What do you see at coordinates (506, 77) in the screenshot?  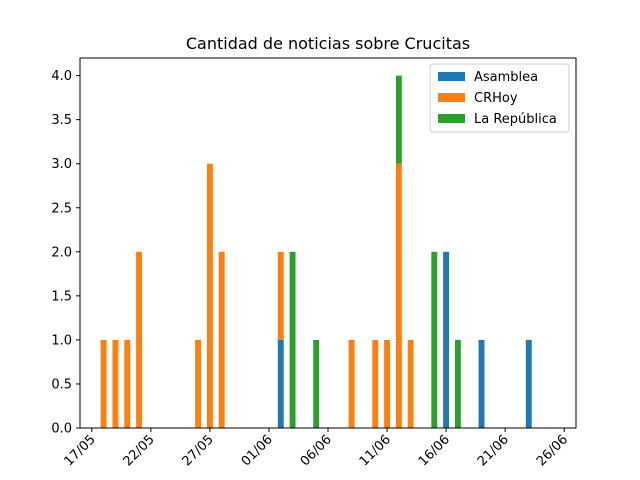 I see `legend-label-0: Asamblea` at bounding box center [506, 77].